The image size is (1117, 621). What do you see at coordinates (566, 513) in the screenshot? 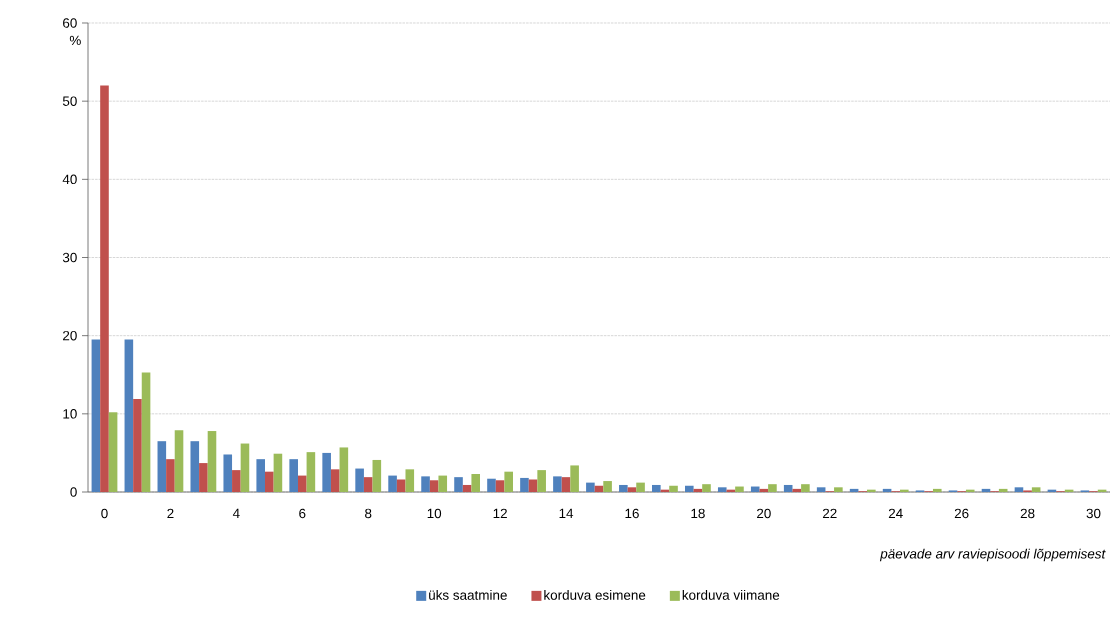
I see `x-tick-label: 14` at bounding box center [566, 513].